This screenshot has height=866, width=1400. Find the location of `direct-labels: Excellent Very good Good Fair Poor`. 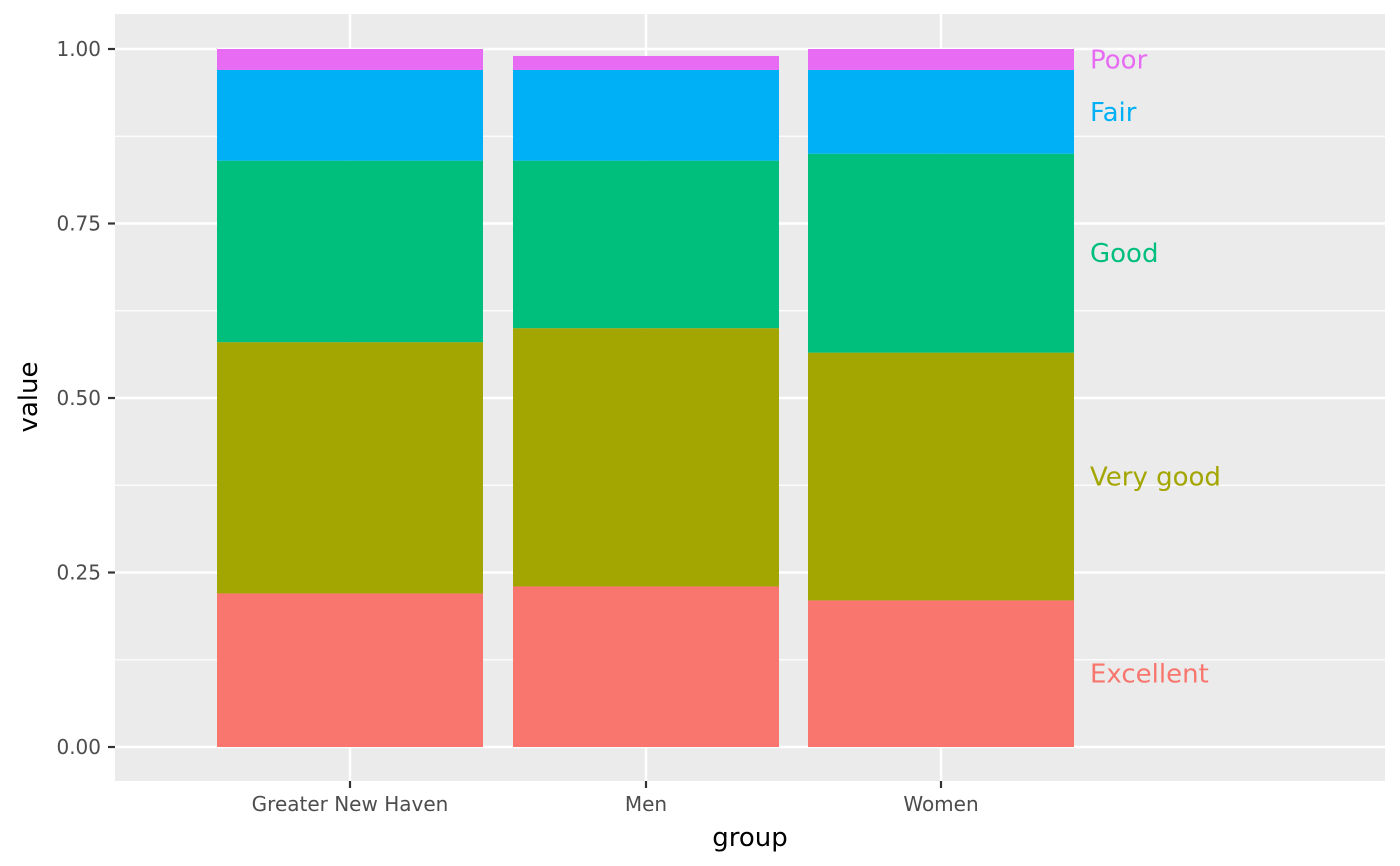

direct-labels: Excellent Very good Good Fair Poor is located at coordinates (1155, 367).